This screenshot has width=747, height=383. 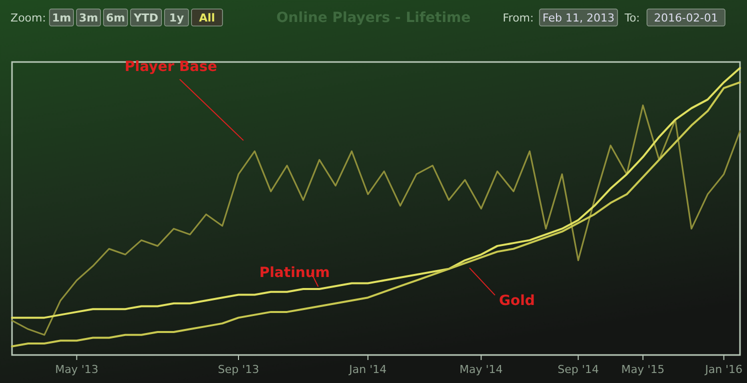 What do you see at coordinates (481, 369) in the screenshot?
I see `x-tick-label: May '14` at bounding box center [481, 369].